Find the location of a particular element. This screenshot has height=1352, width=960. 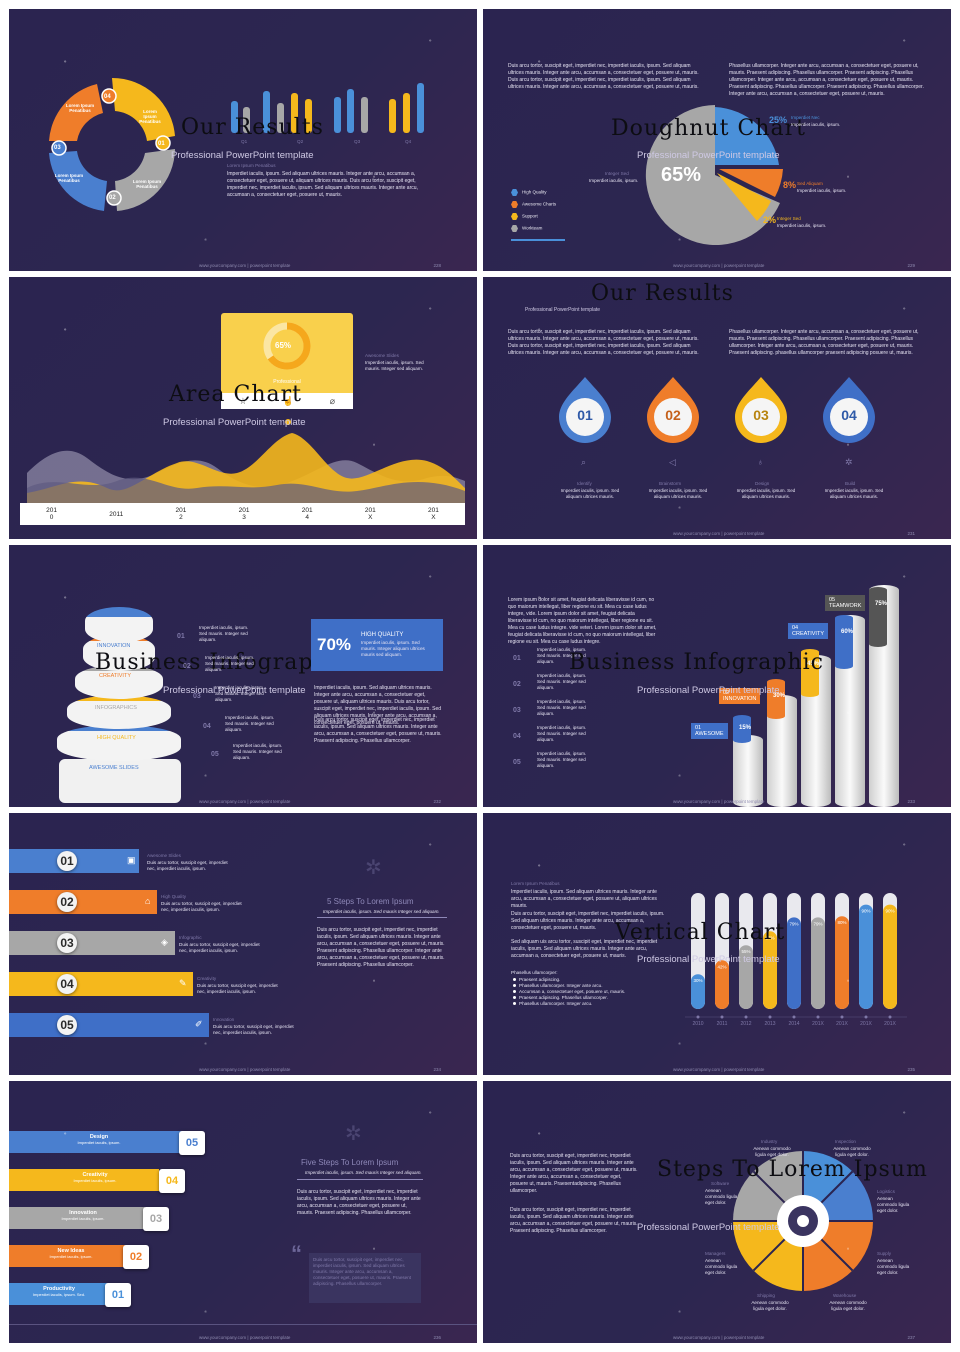

cycle-diagram is located at coordinates (112, 144).